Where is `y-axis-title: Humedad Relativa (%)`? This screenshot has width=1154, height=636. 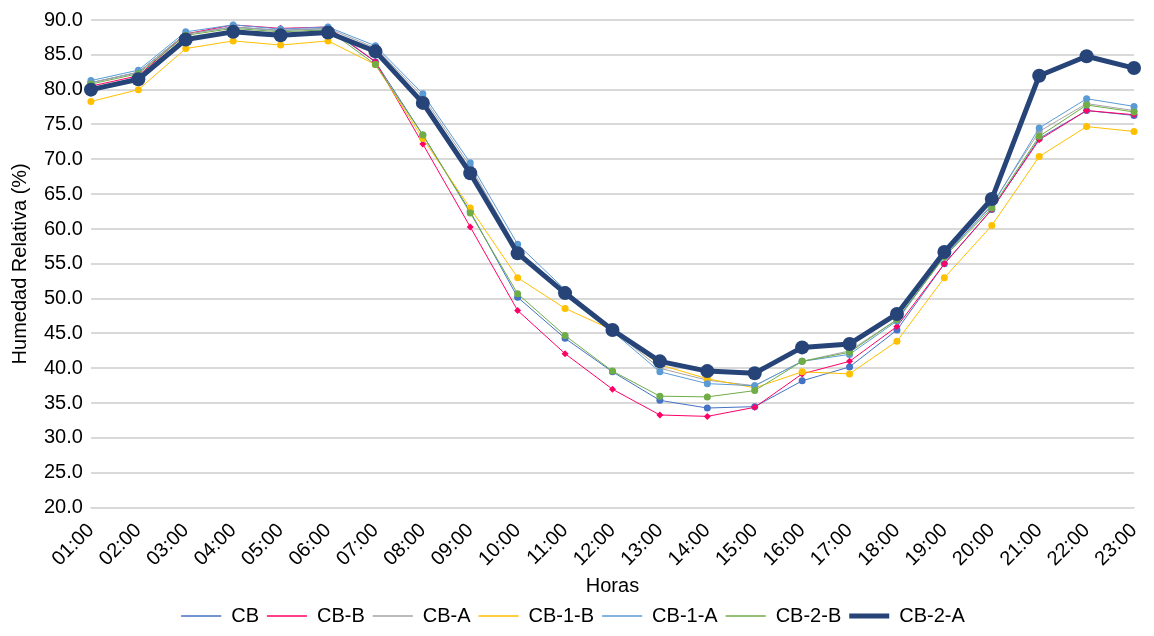
y-axis-title: Humedad Relativa (%) is located at coordinates (18, 264).